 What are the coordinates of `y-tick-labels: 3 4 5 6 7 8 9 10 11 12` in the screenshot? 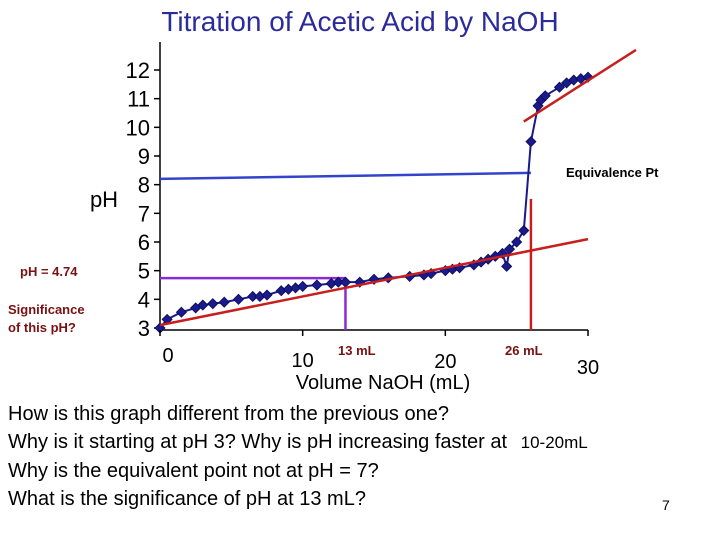 It's located at (143, 199).